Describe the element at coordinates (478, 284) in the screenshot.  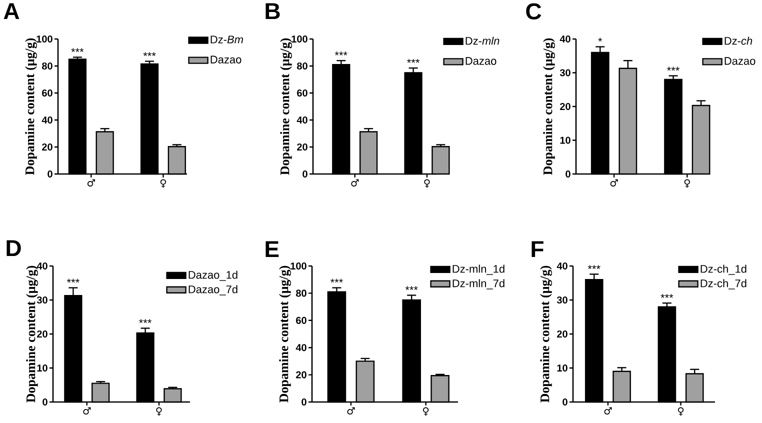
I see `legend-label: Dz-mln_7d` at that location.